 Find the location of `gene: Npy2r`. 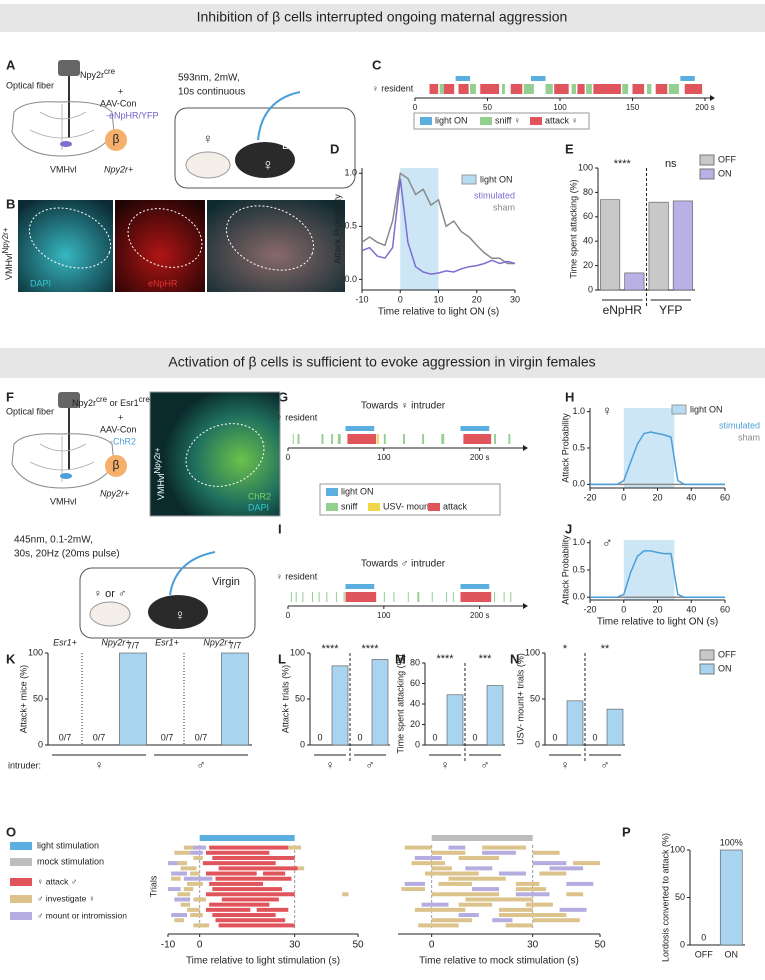

gene: Npy2r is located at coordinates (92, 75).